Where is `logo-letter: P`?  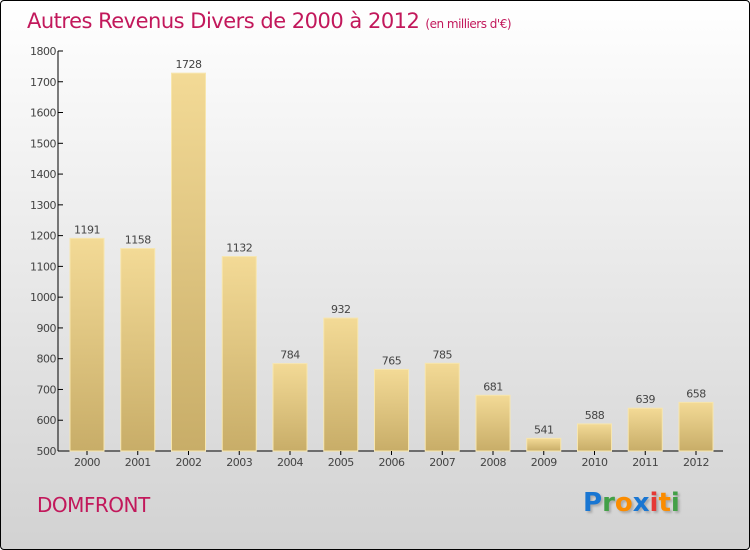 logo-letter: P is located at coordinates (593, 503).